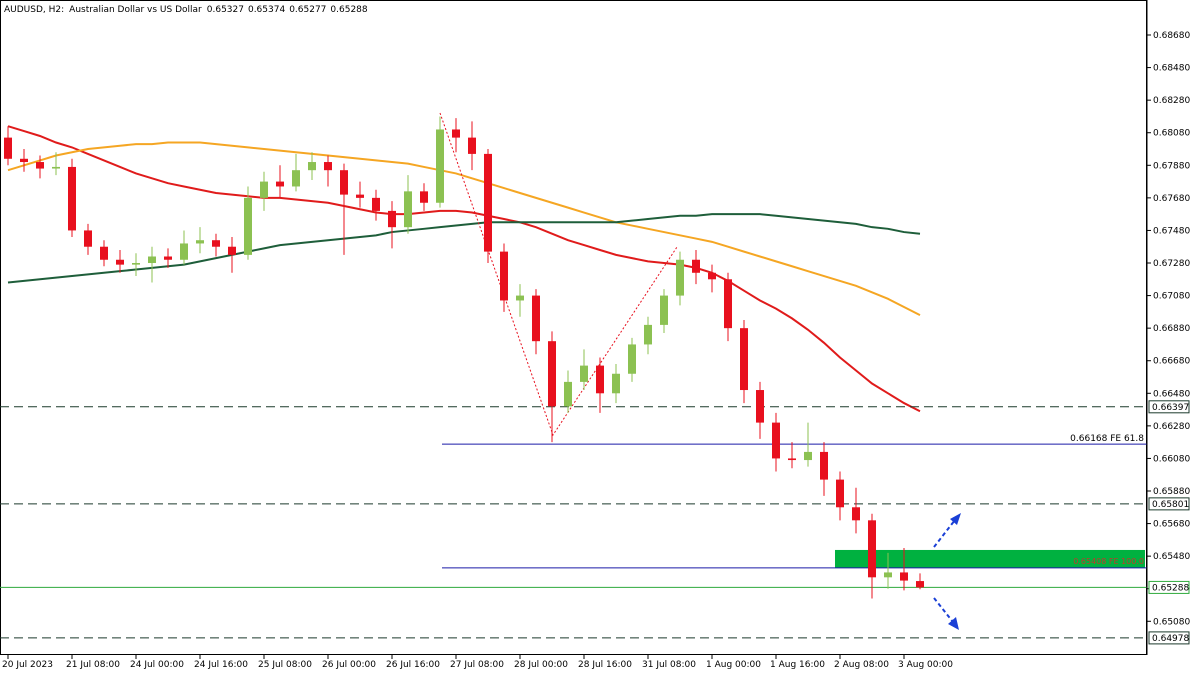  Describe the element at coordinates (1171, 525) in the screenshot. I see `y-tick-label: 0.65680` at that location.